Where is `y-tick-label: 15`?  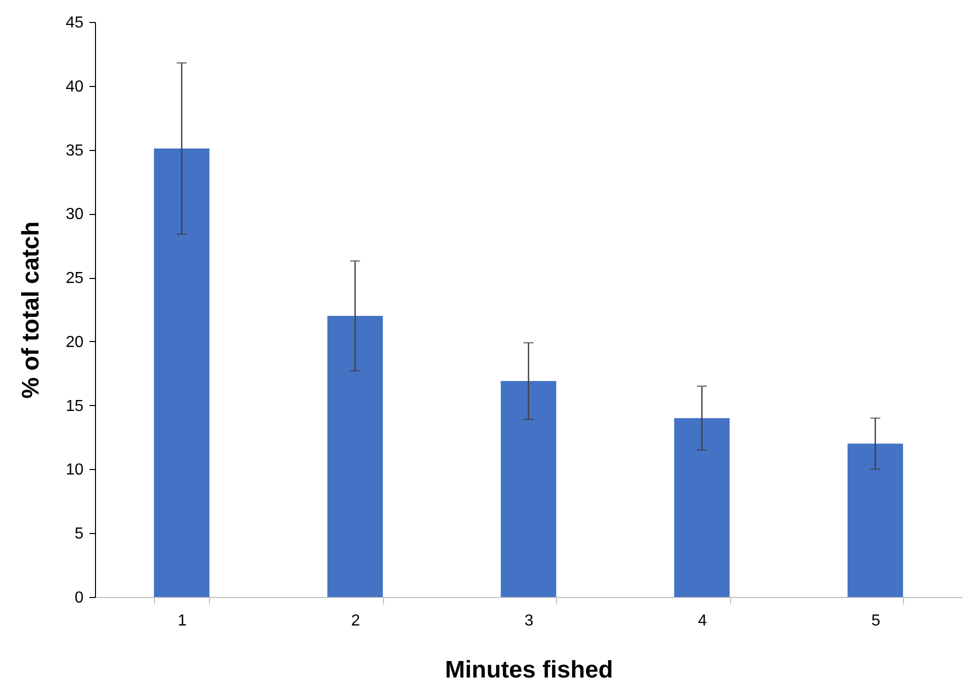 y-tick-label: 15 is located at coordinates (75, 406).